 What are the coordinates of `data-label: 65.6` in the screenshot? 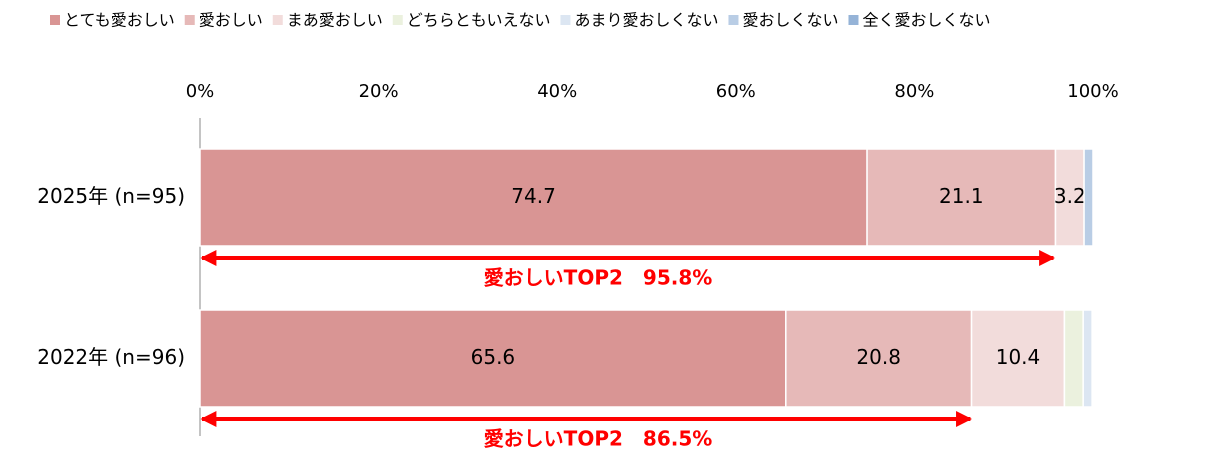 It's located at (493, 357).